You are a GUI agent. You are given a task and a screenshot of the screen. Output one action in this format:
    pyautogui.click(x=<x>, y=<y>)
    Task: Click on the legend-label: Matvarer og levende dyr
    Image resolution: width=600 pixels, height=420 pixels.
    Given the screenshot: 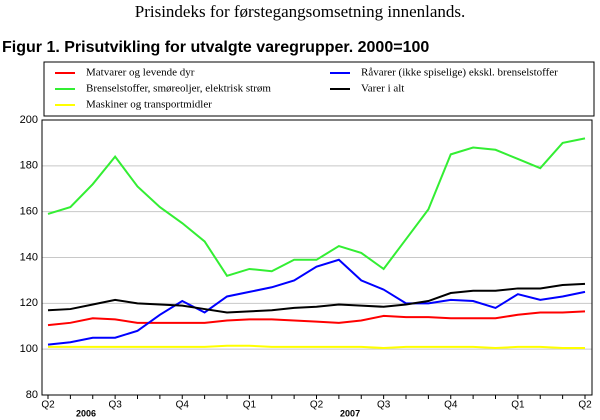 What is the action you would take?
    pyautogui.click(x=140, y=73)
    